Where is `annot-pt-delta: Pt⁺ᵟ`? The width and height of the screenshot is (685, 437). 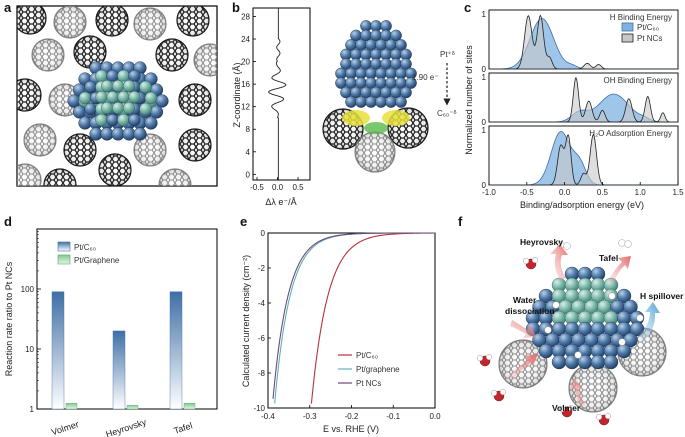
annot-pt-delta: Pt⁺ᵟ is located at coordinates (447, 54).